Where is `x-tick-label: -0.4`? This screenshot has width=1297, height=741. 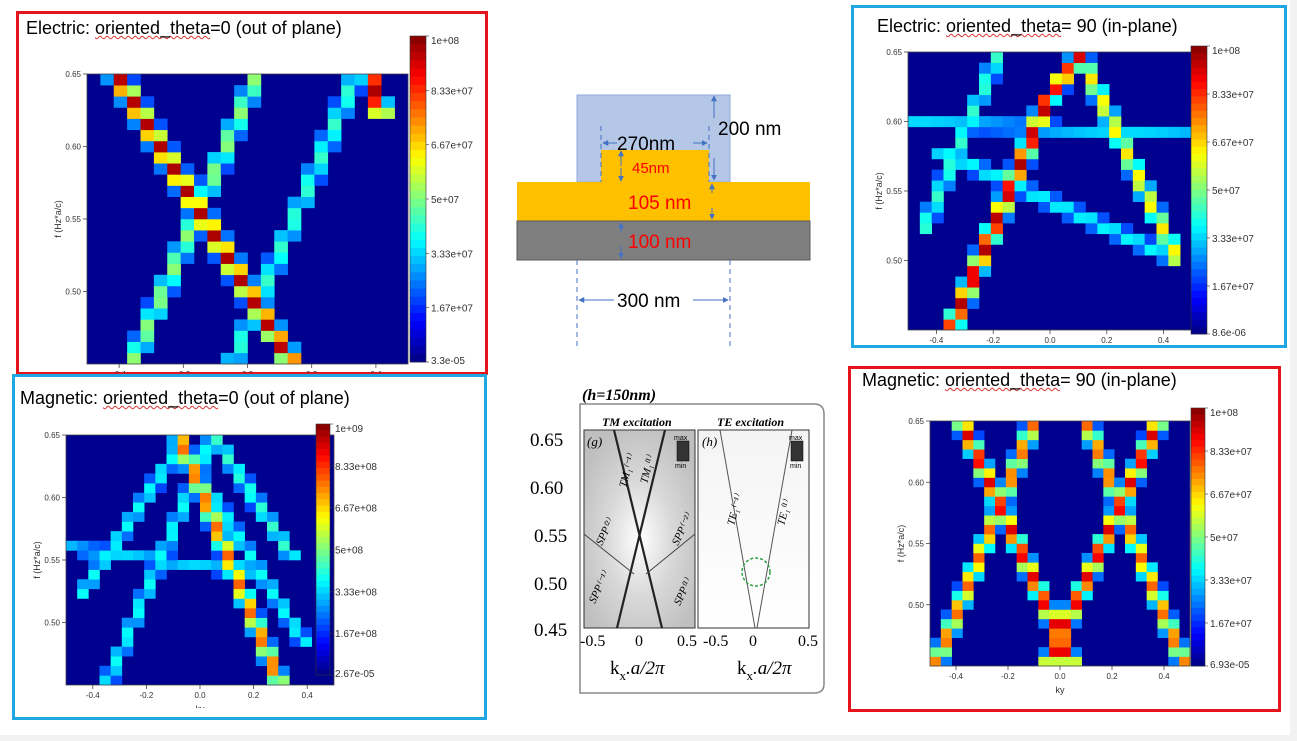
x-tick-label: -0.4 is located at coordinates (119, 371).